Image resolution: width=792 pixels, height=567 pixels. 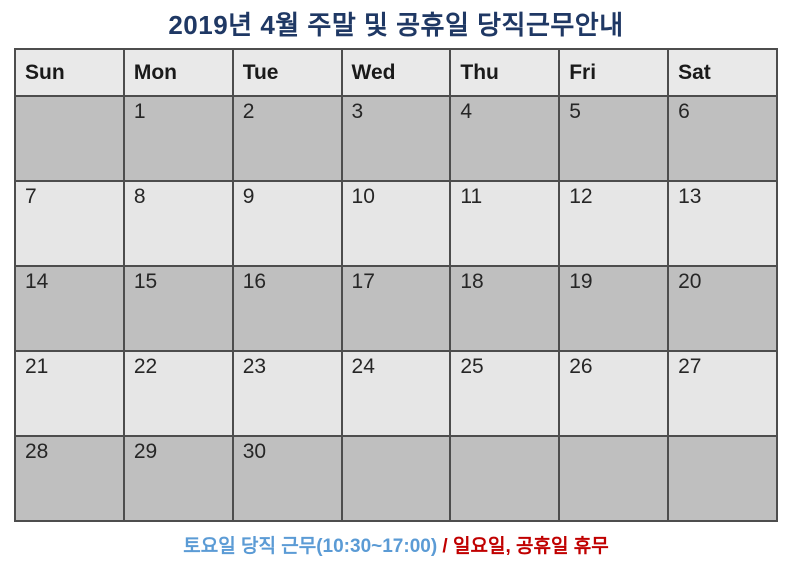 I want to click on day-header-sun: Sun, so click(x=69, y=72).